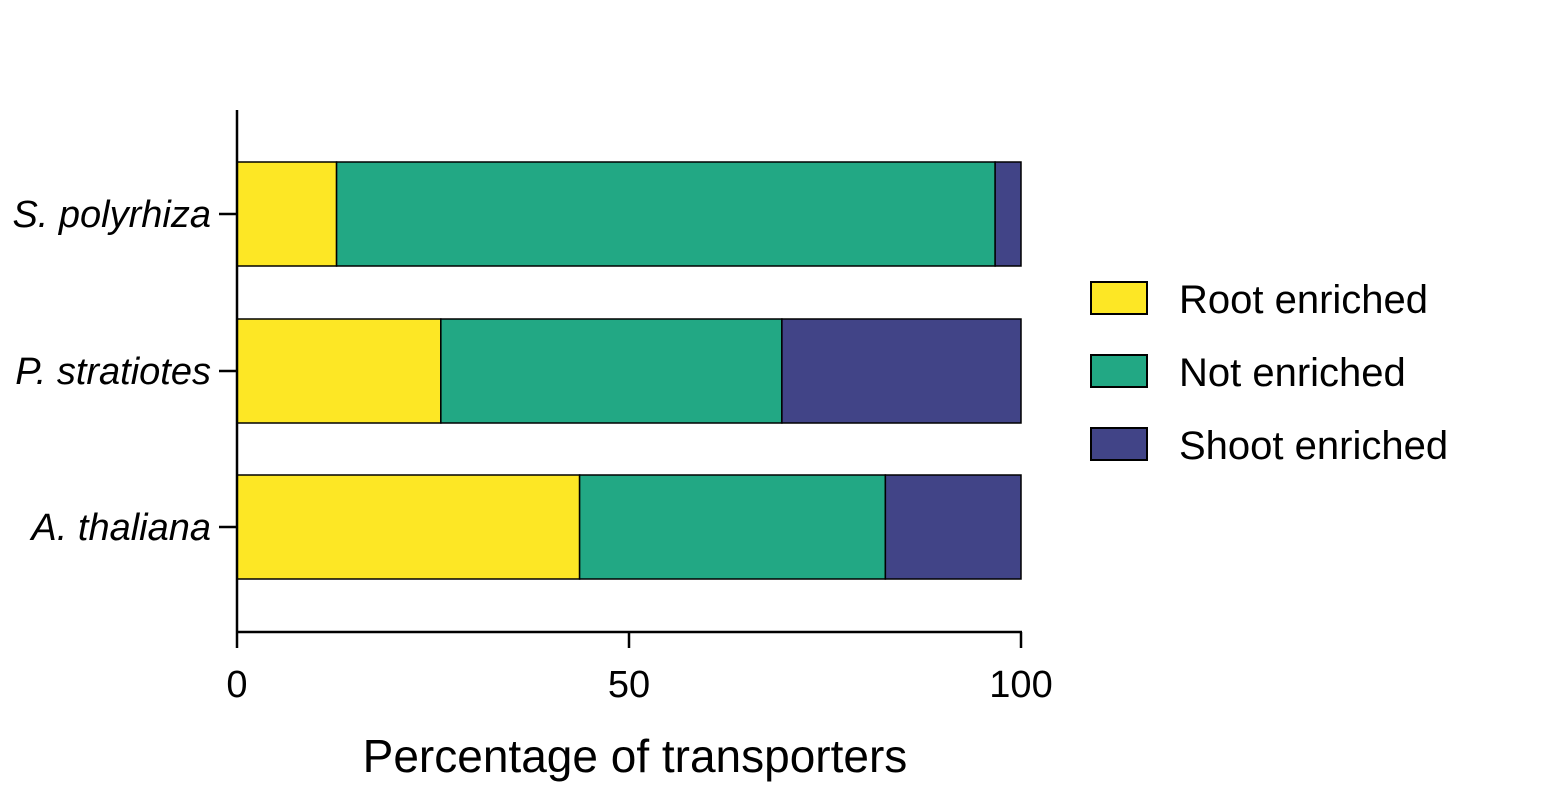 Image resolution: width=1560 pixels, height=786 pixels. Describe the element at coordinates (1313, 446) in the screenshot. I see `legend-label: Shoot enriched` at that location.